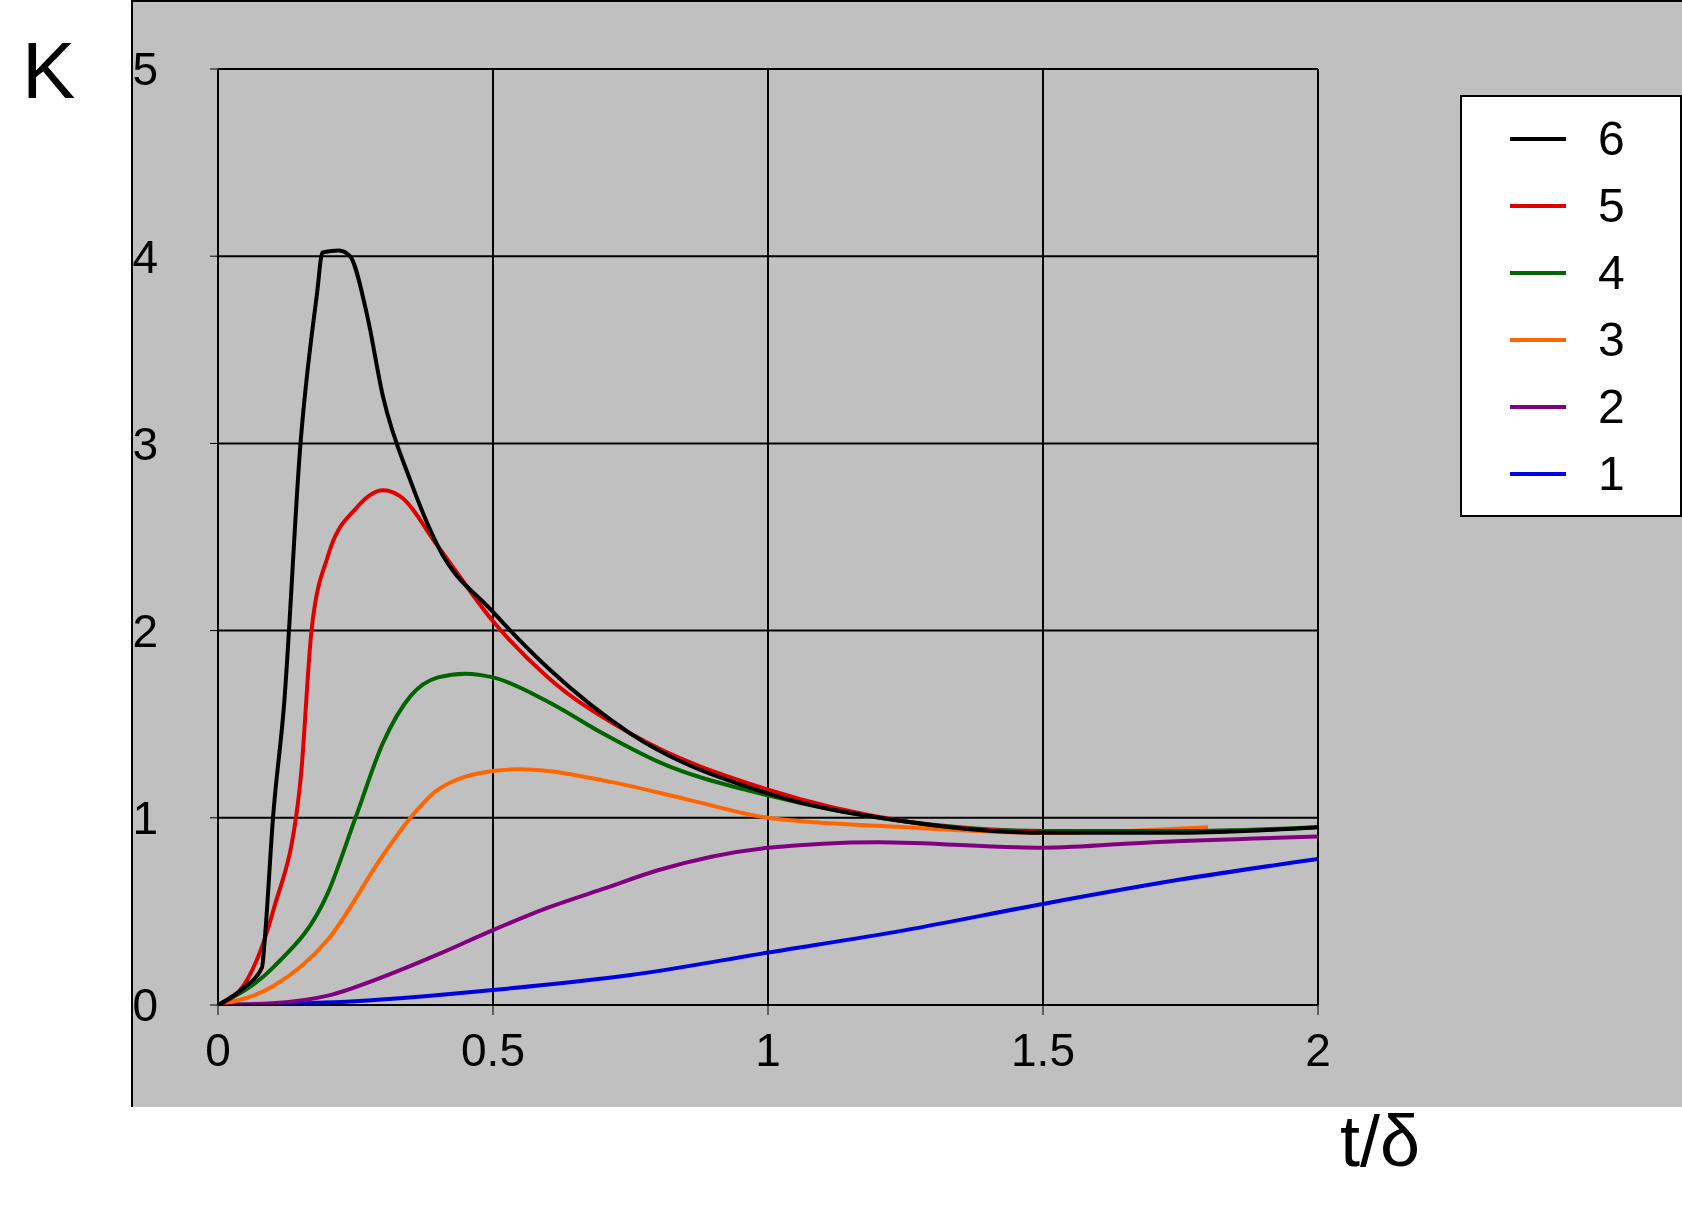  What do you see at coordinates (768, 1049) in the screenshot?
I see `x-tick-label: 1` at bounding box center [768, 1049].